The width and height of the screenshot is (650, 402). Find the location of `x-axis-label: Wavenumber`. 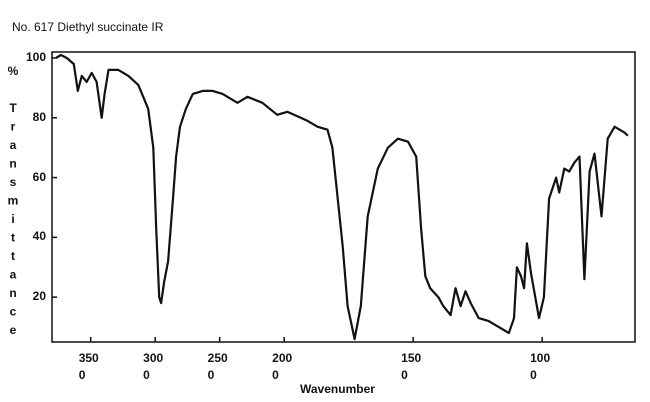

x-axis-label: Wavenumber is located at coordinates (337, 389).